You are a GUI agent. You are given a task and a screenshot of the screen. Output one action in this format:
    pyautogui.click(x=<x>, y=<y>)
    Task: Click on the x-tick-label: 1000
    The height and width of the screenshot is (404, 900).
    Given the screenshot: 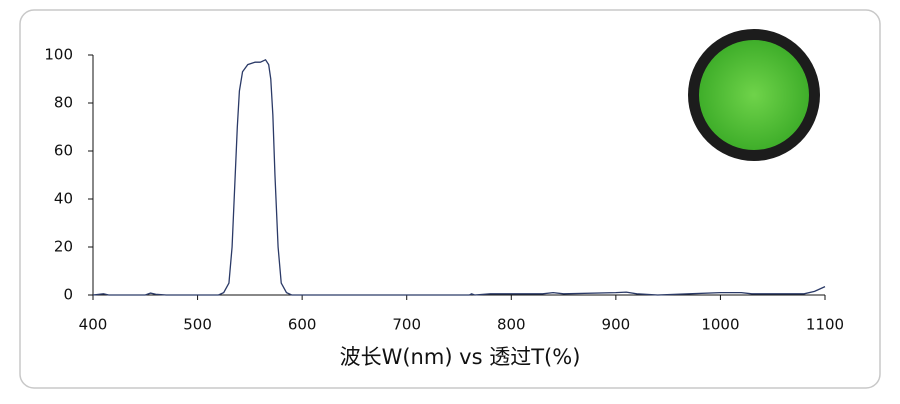 What is the action you would take?
    pyautogui.click(x=720, y=325)
    